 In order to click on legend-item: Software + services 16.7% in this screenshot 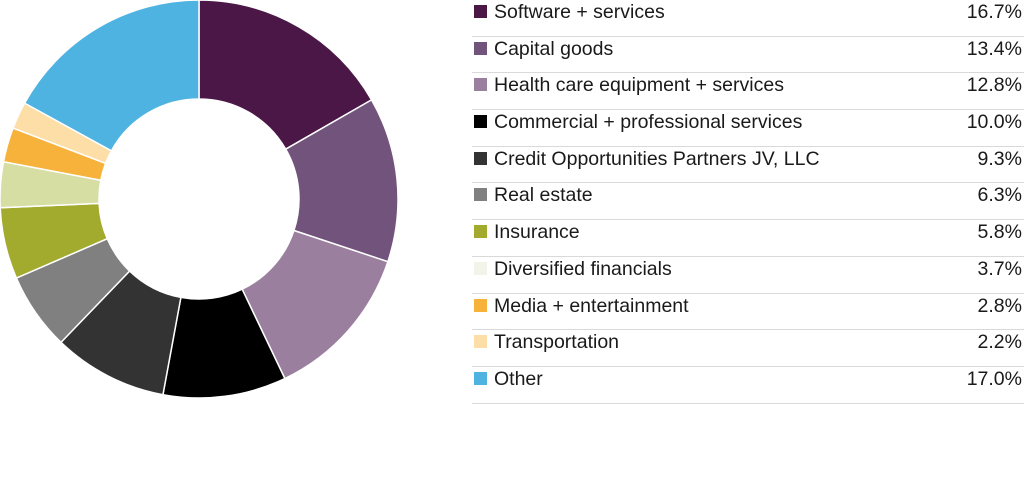, I will do `click(748, 18)`.